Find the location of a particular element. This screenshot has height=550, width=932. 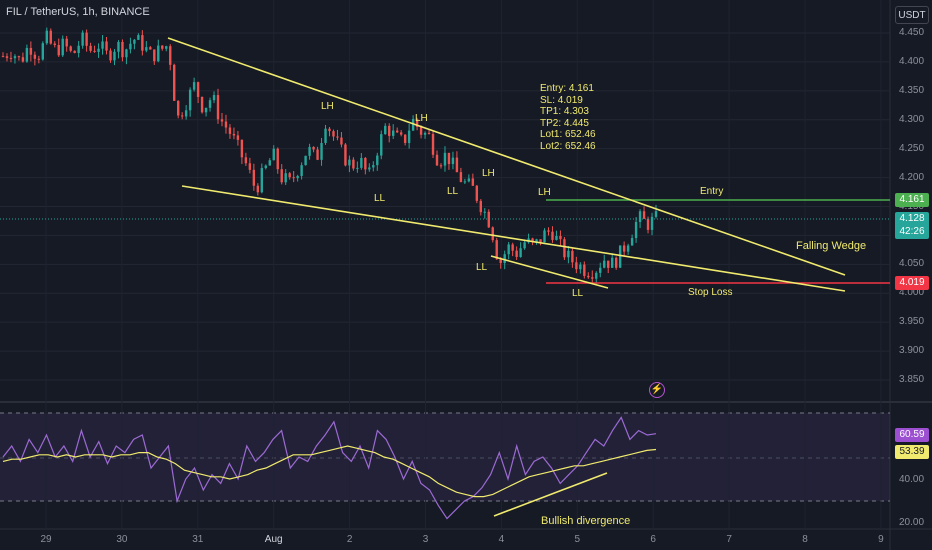

current-price-value: 4.128 is located at coordinates (912, 218).